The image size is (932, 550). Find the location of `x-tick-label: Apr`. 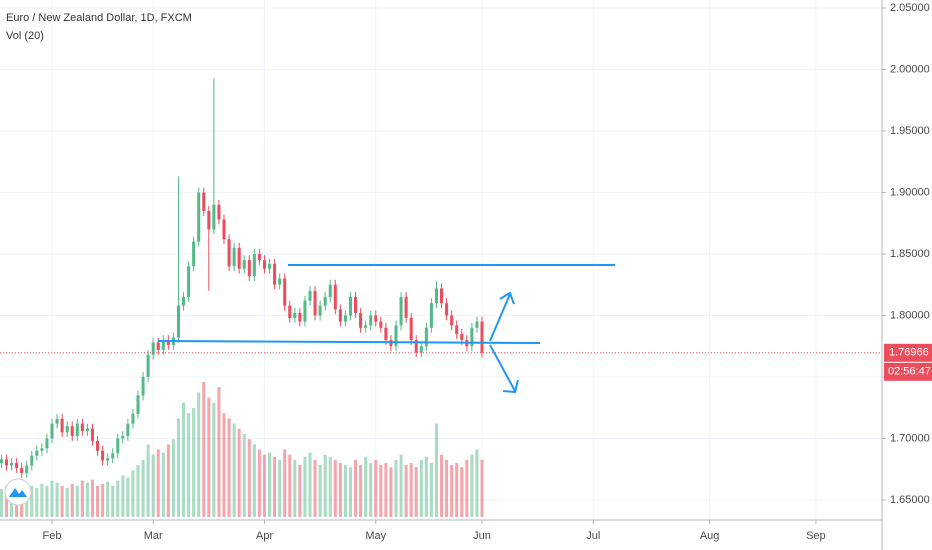

x-tick-label: Apr is located at coordinates (264, 536).